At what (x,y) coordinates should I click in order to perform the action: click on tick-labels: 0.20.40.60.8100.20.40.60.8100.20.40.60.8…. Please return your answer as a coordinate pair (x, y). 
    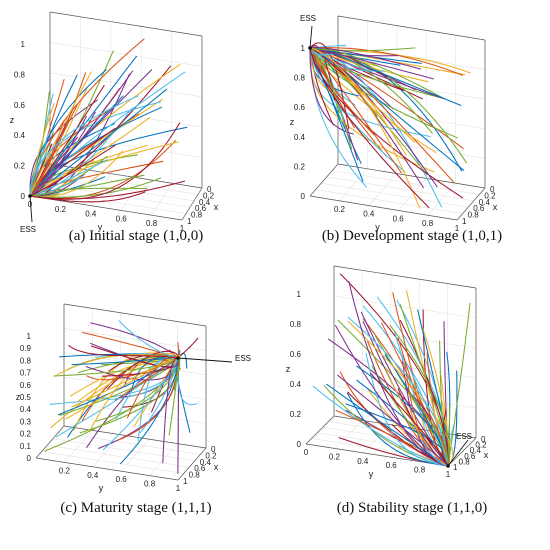
    Looking at the image, I should click on (395, 138).